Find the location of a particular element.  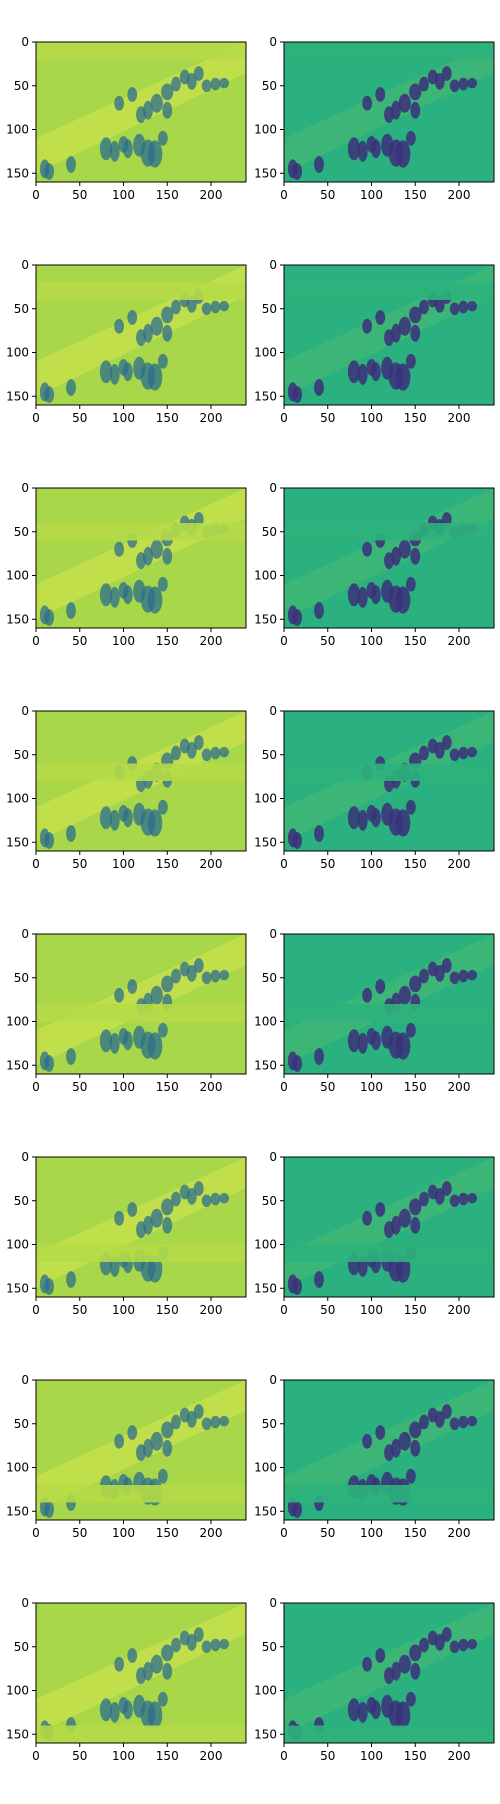

y-tick-label: 150 is located at coordinates (17, 619).